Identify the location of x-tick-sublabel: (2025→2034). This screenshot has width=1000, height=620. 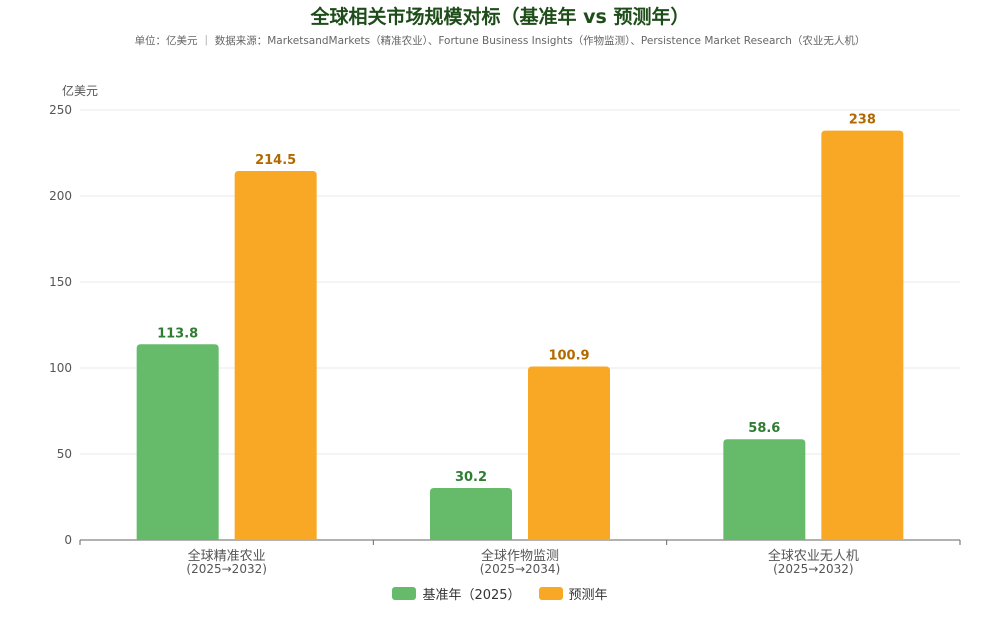
(520, 569).